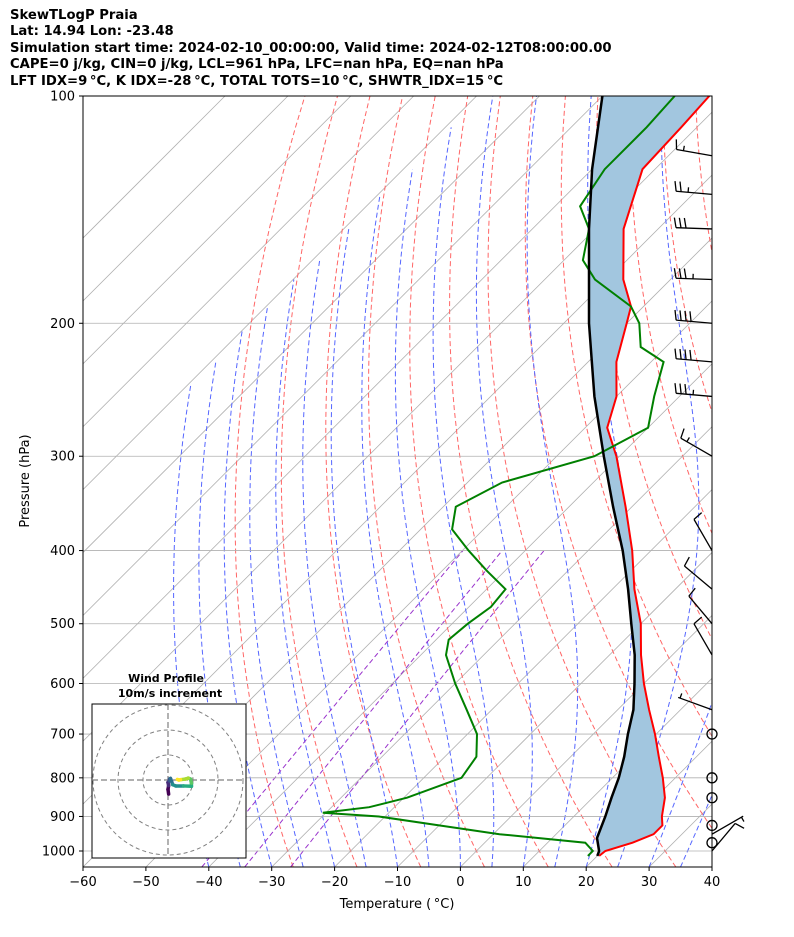 The image size is (794, 937). What do you see at coordinates (460, 882) in the screenshot?
I see `x-tick-label: 0` at bounding box center [460, 882].